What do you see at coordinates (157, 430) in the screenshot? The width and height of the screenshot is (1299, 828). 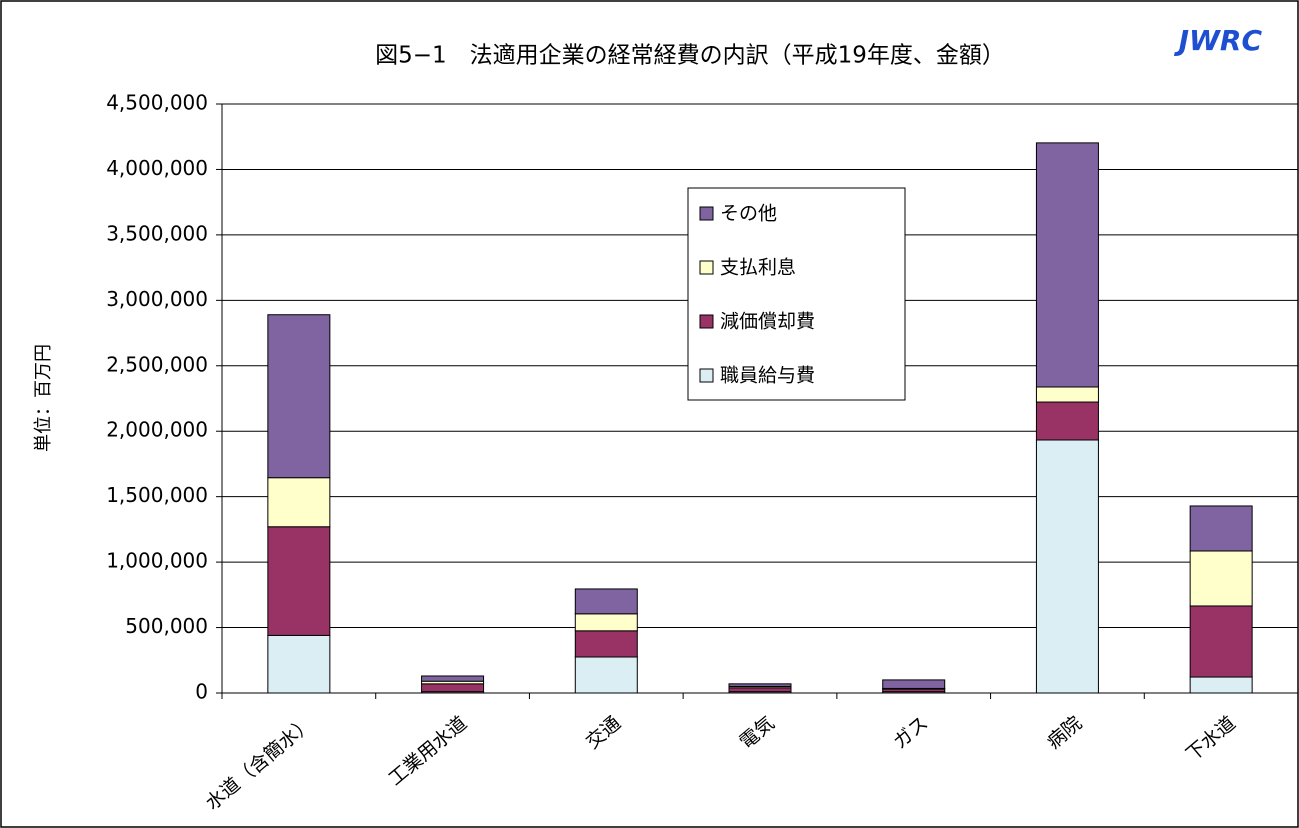 I see `y-tick-label: 2,000,000` at bounding box center [157, 430].